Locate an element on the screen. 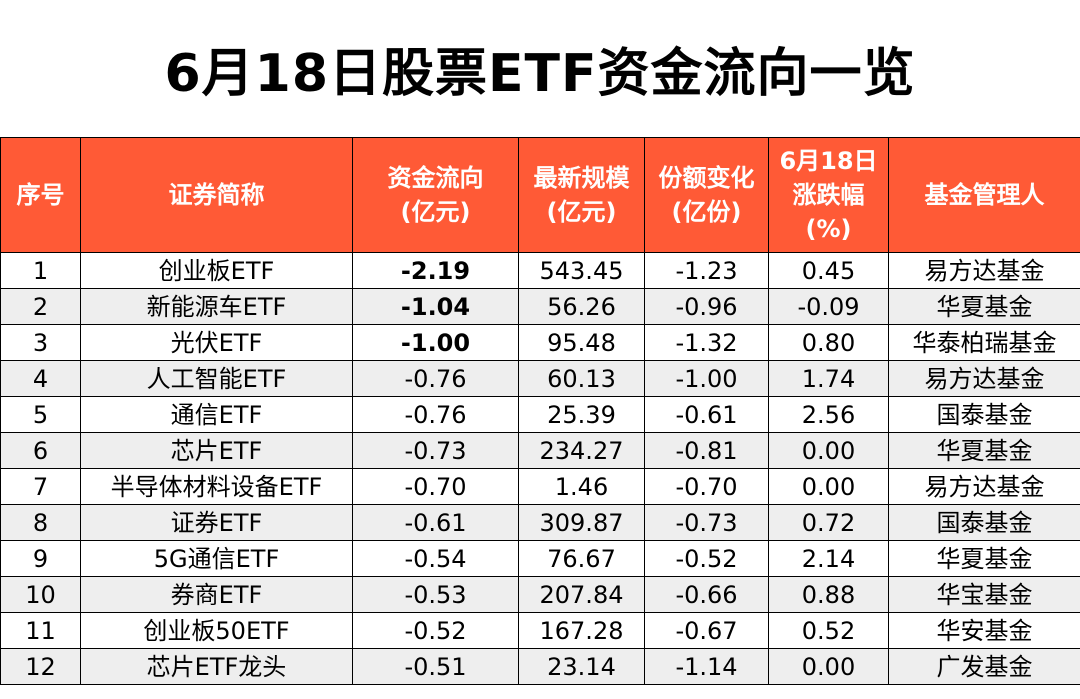  table-row: 10 券商ETF -0.53 207.84 -0.66 0.88 华宝基金 is located at coordinates (540, 594).